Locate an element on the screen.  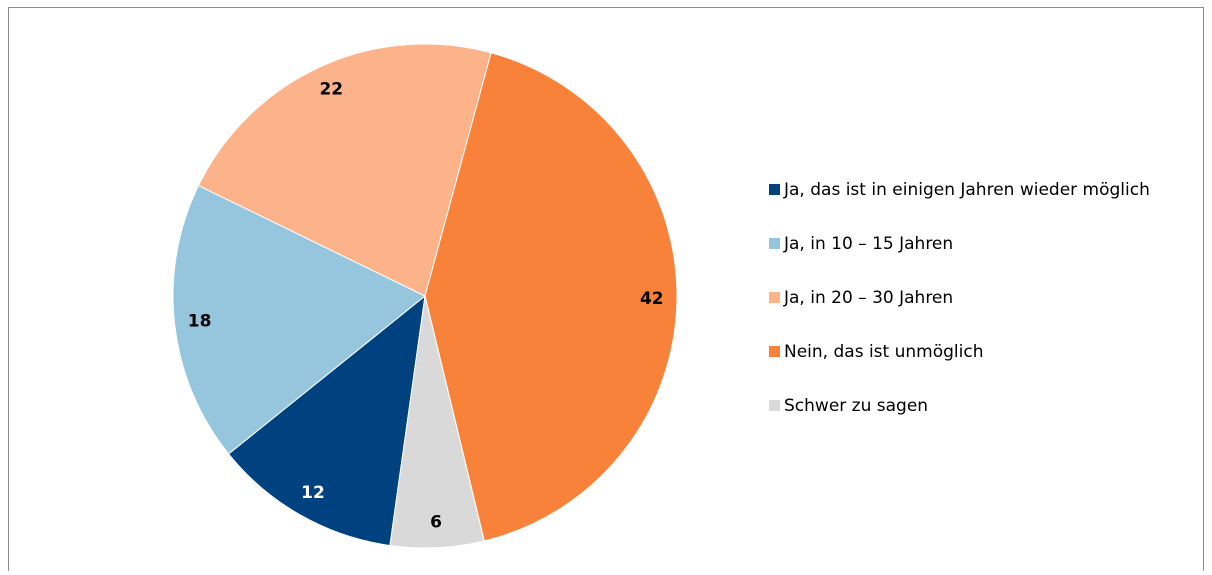
legend-label: Nein, das ist unmöglich is located at coordinates (883, 352).